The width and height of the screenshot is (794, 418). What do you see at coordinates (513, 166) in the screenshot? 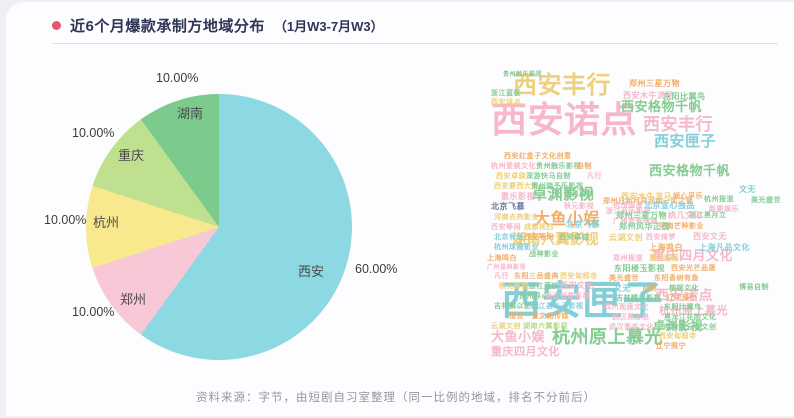
I see `wordcloud-word: 杭州爱娱文化` at bounding box center [513, 166].